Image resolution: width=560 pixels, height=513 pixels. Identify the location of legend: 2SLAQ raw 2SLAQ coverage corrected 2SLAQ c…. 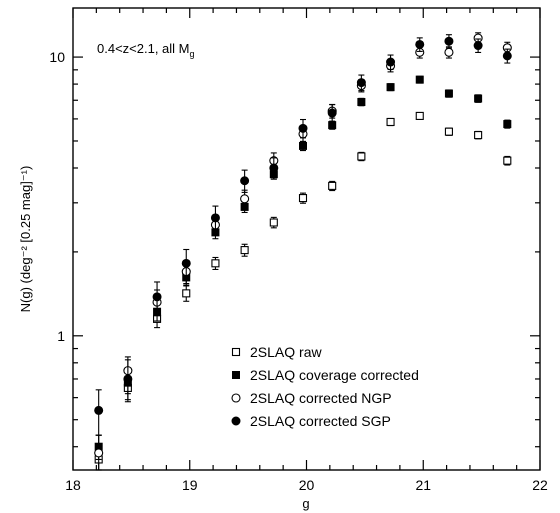
(325, 386).